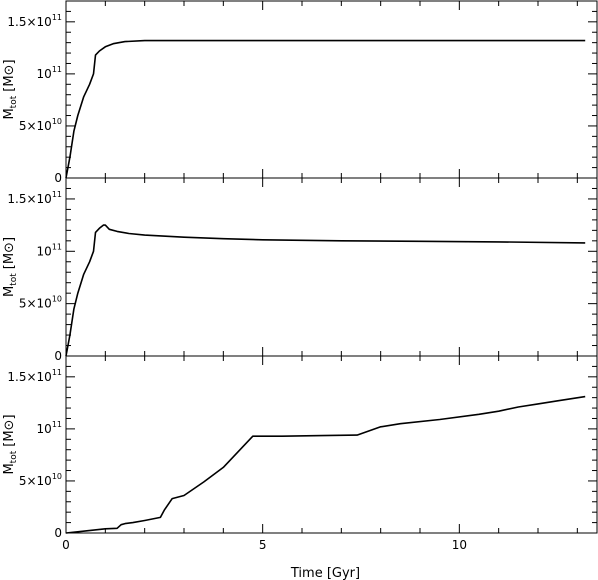 The width and height of the screenshot is (598, 580). I want to click on x-tick-label: 10, so click(459, 545).